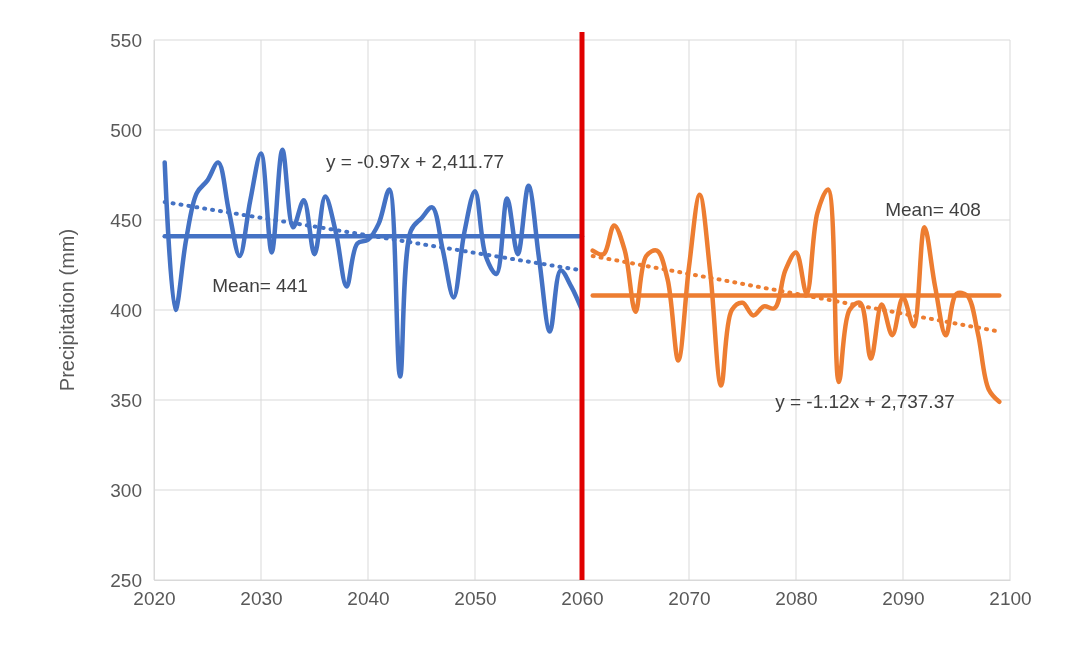  What do you see at coordinates (865, 402) in the screenshot?
I see `annotation: y = -1.12x + 2,737.37` at bounding box center [865, 402].